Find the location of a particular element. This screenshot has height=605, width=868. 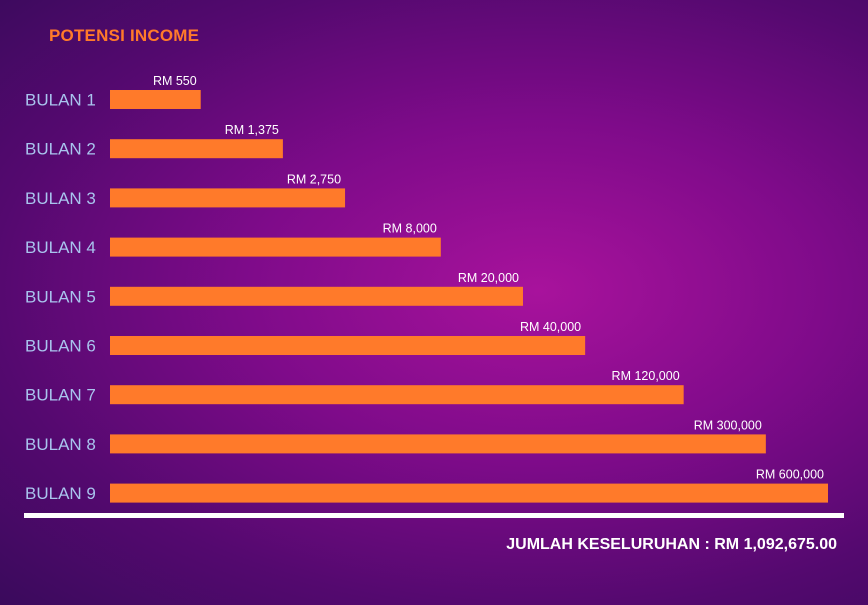

category-label-1: BULAN 1 is located at coordinates (60, 100).